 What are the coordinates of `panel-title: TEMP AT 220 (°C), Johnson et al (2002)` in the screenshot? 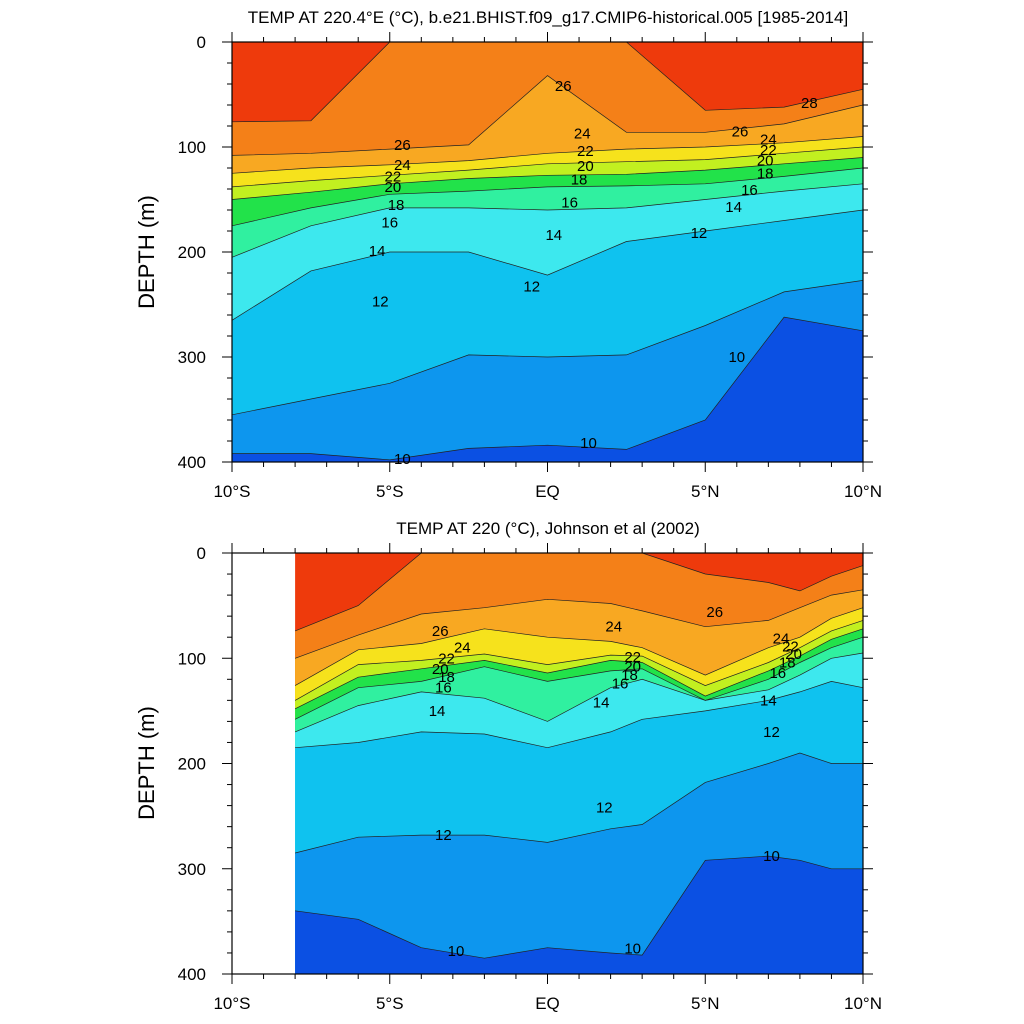 It's located at (548, 528).